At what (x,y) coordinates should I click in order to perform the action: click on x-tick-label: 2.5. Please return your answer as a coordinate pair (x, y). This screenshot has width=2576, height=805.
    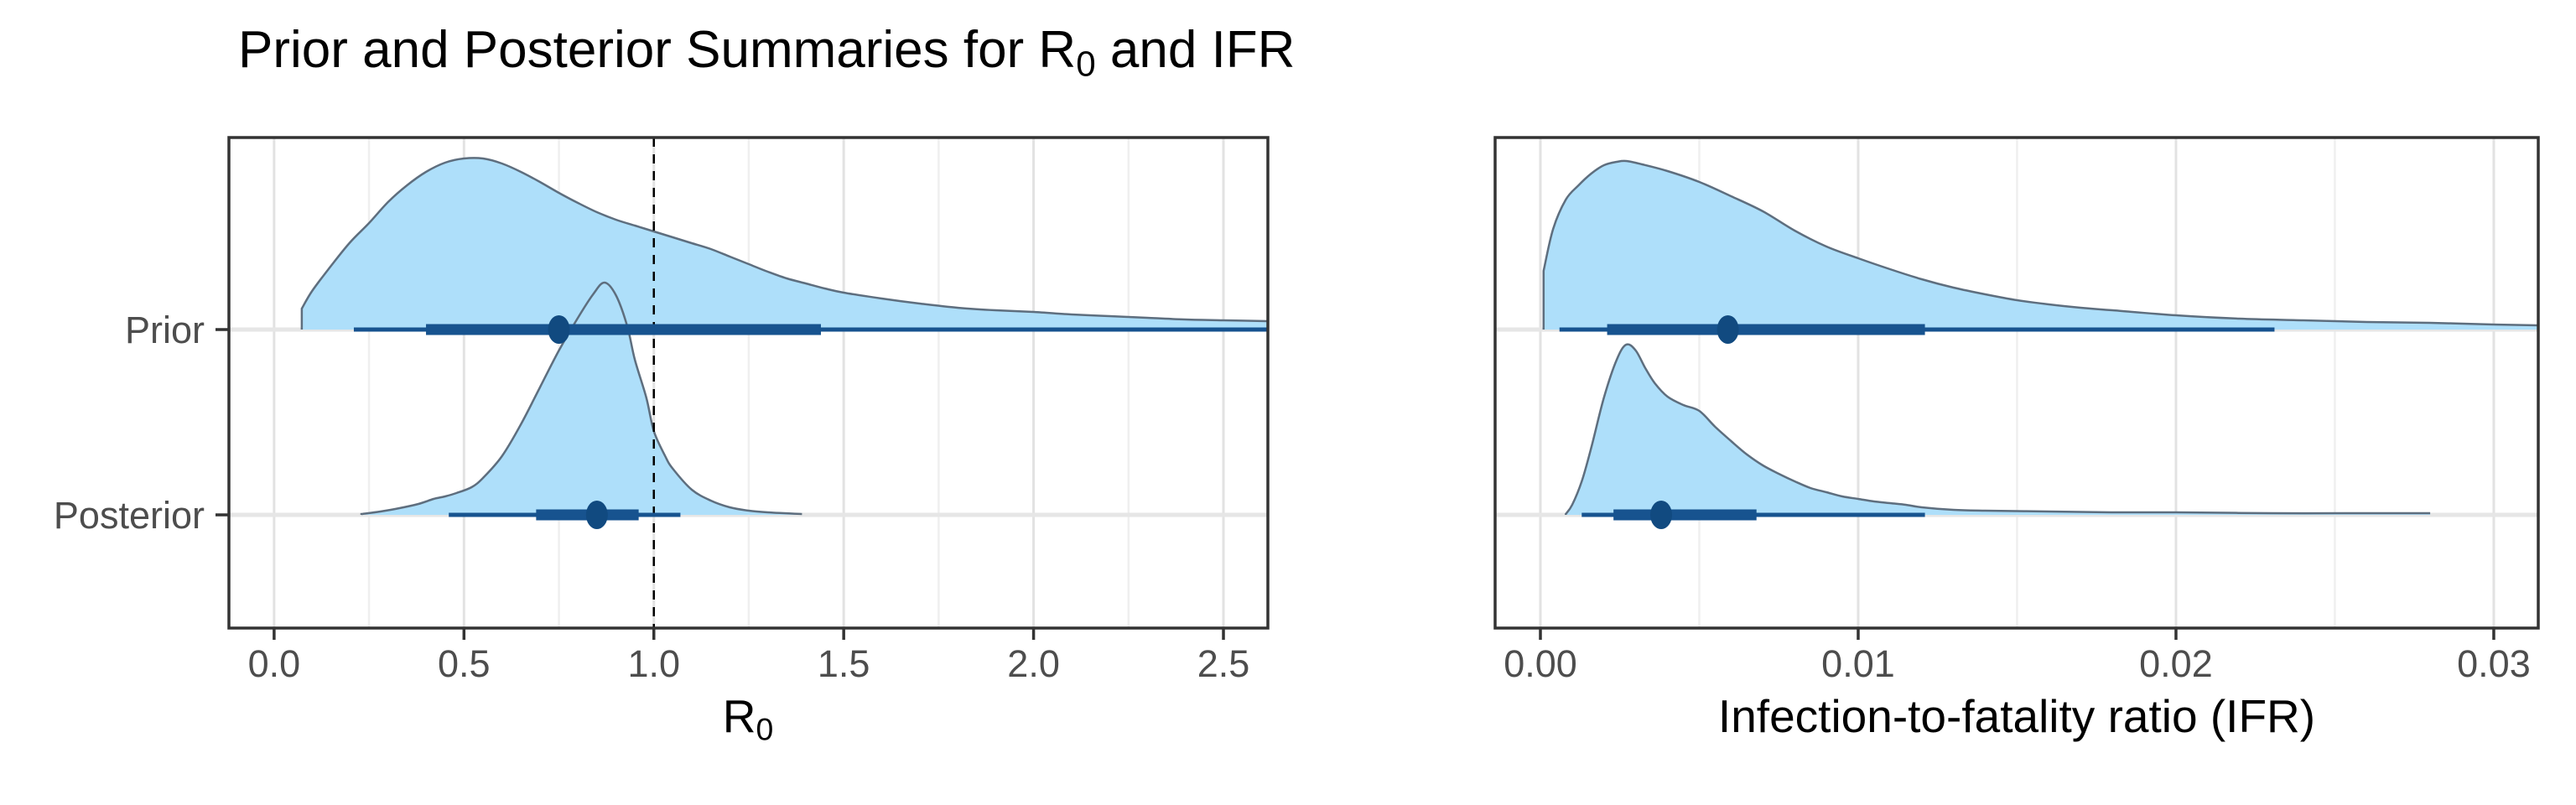
    Looking at the image, I should click on (1223, 663).